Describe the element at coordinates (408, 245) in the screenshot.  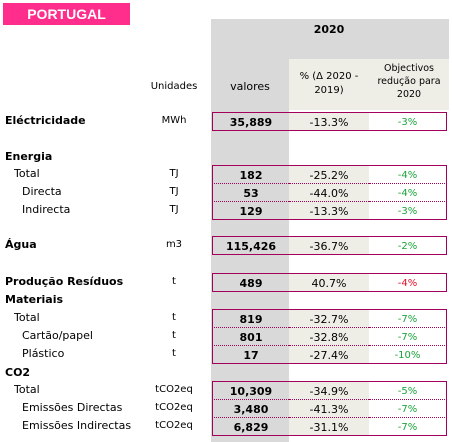
I see `row-objective: -2%` at that location.